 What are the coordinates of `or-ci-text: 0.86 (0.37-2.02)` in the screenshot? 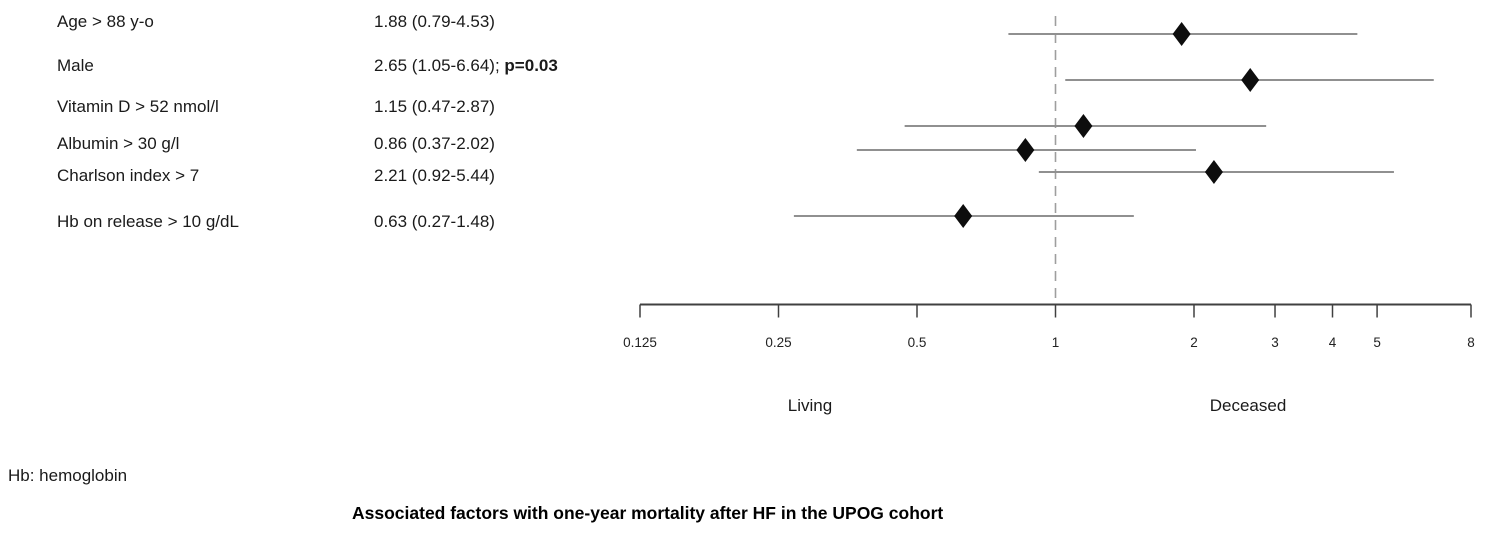 It's located at (434, 143).